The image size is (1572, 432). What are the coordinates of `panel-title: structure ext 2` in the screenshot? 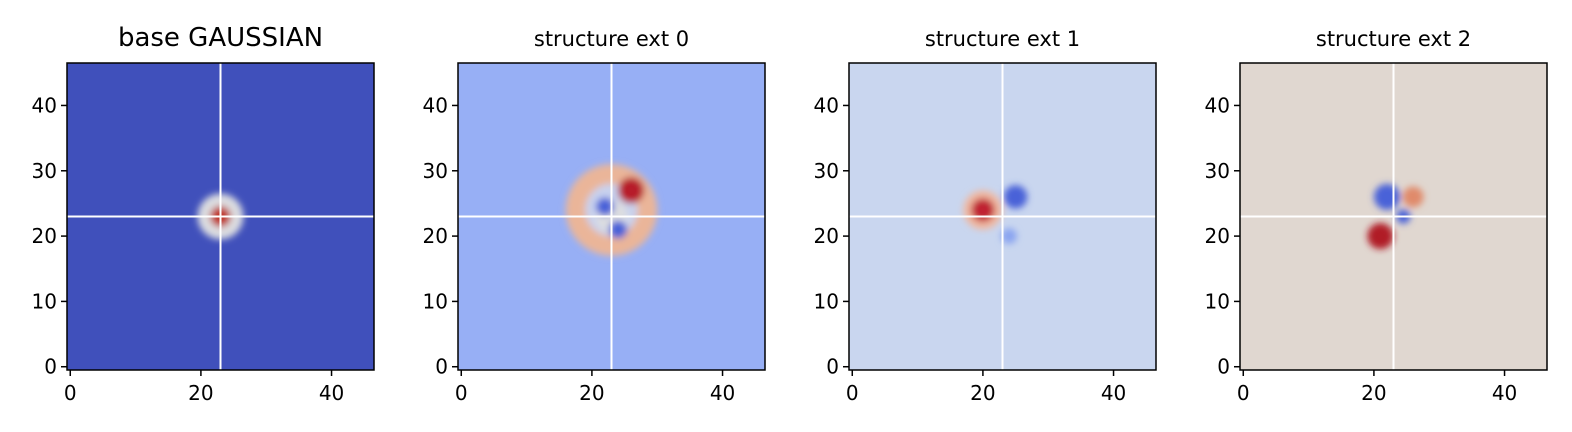 It's located at (1393, 39).